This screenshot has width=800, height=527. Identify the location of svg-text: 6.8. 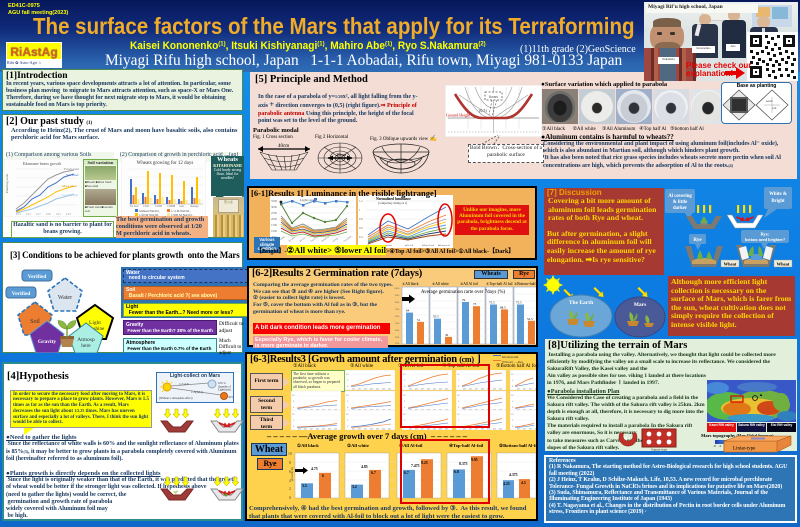
(456, 472).